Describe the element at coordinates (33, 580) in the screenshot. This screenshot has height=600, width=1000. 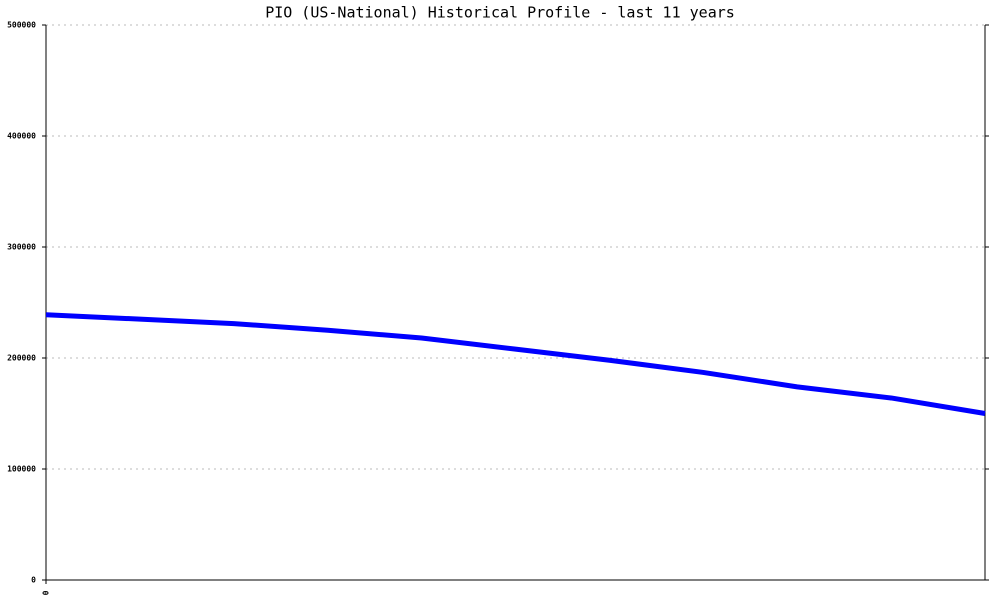
I see `y-tick-label: 0` at that location.